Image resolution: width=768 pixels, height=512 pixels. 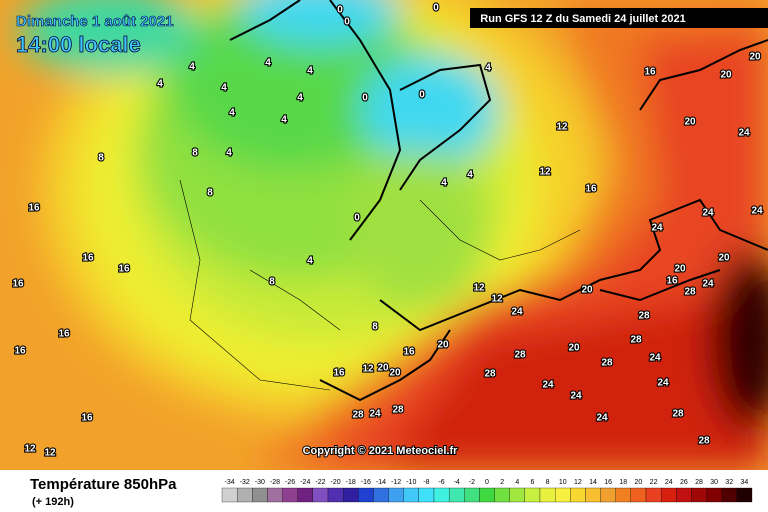 I want to click on scale-label: 28, so click(x=699, y=482).